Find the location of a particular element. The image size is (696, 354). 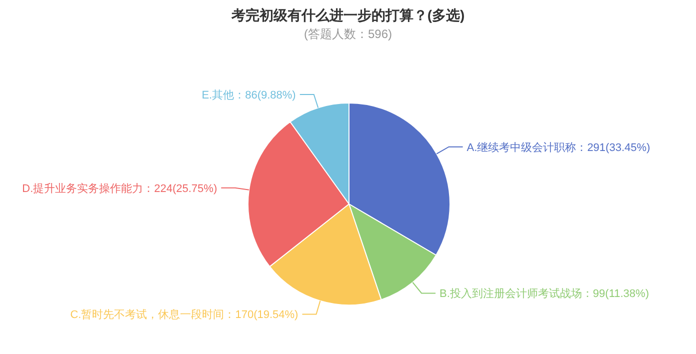

chart-title: 考完初级有什么进一步的打算？(多选) is located at coordinates (347, 15).